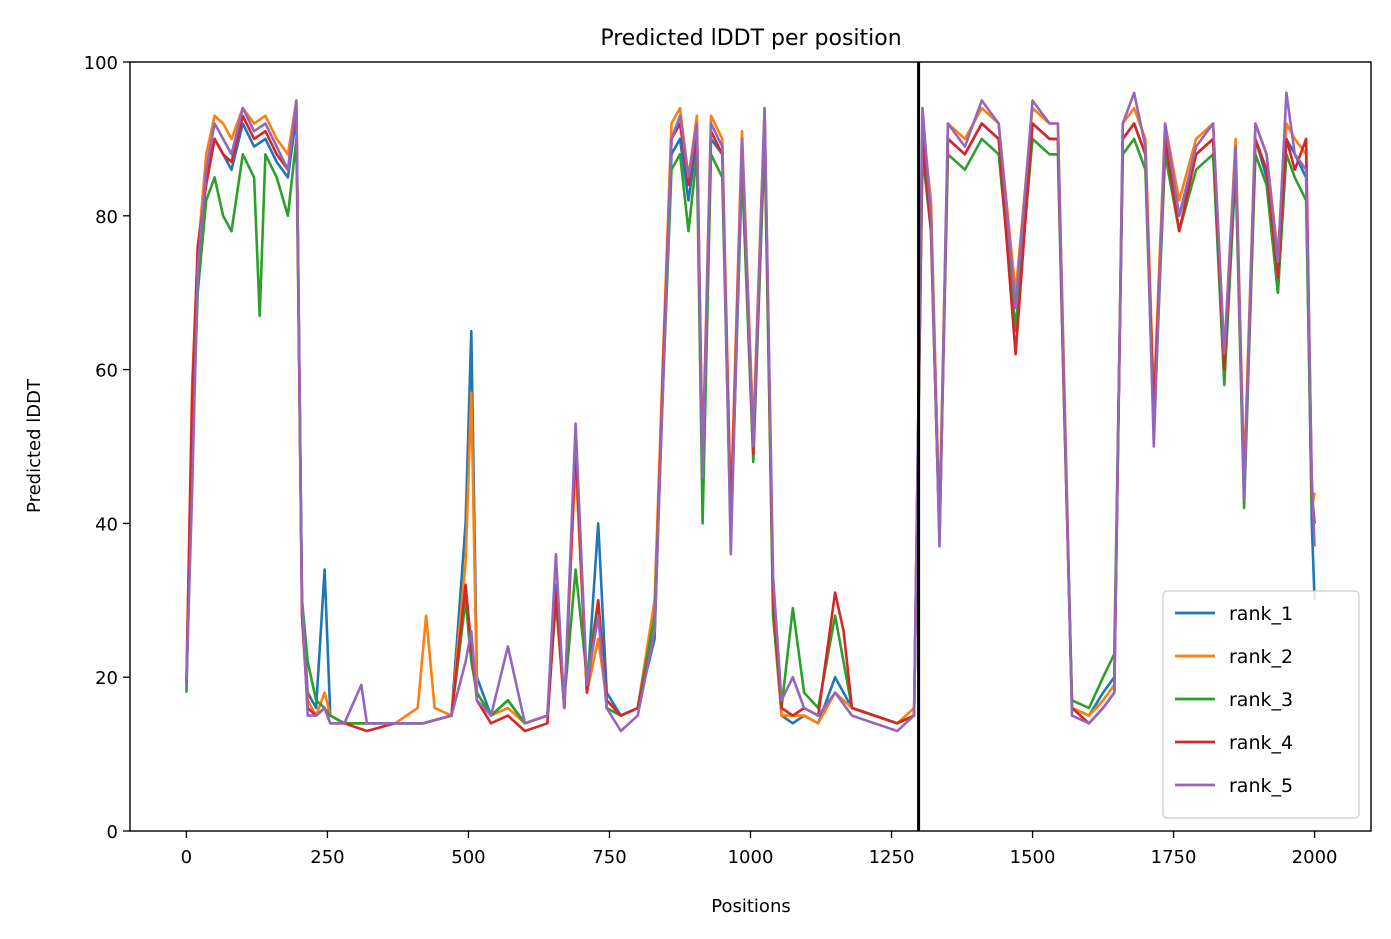 This screenshot has width=1391, height=939. I want to click on legend-label: rank_2, so click(1261, 657).